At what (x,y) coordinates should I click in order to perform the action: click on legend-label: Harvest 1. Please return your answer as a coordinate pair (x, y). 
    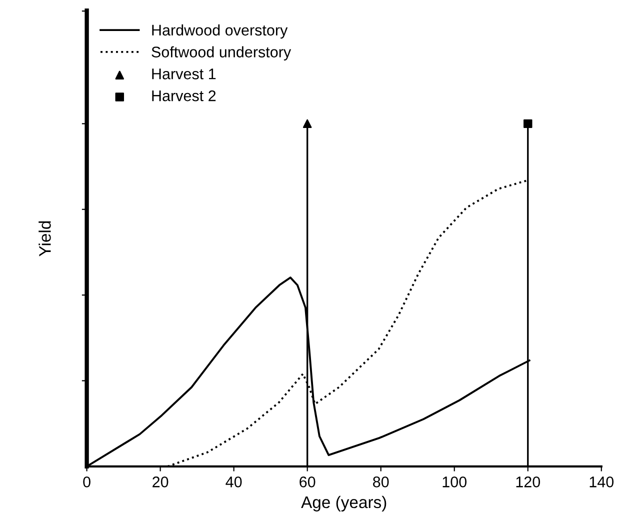
    Looking at the image, I should click on (184, 74).